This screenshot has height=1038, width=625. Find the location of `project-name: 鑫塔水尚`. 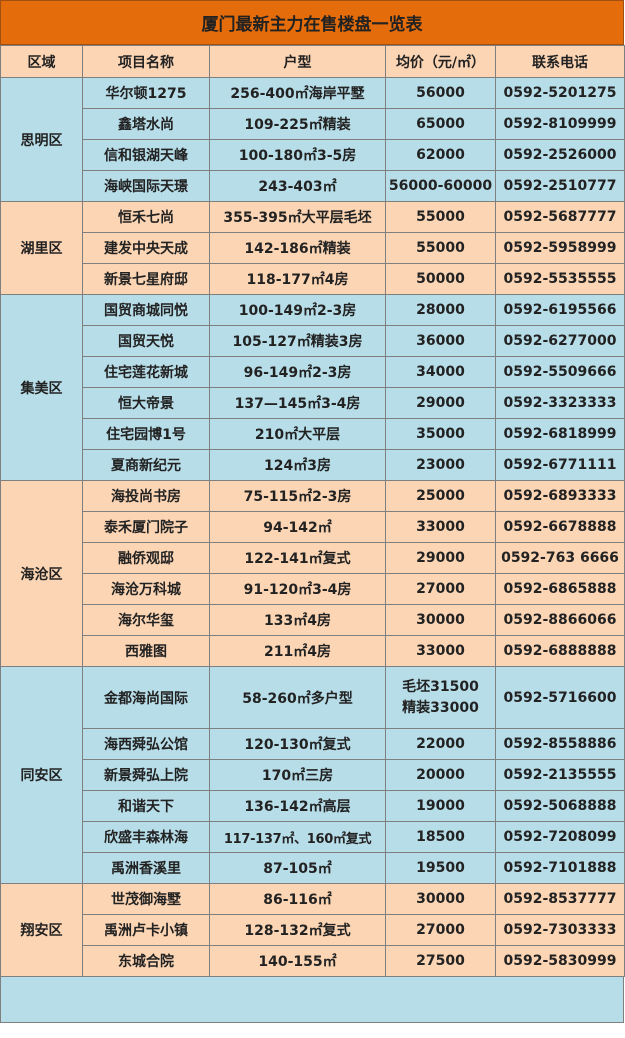

project-name: 鑫塔水尚 is located at coordinates (146, 124).